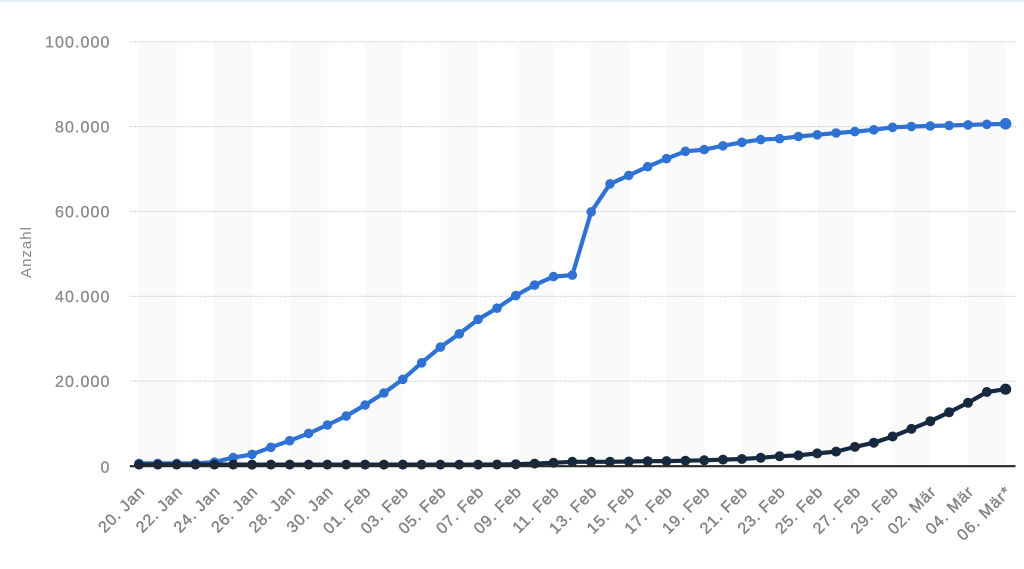  What do you see at coordinates (83, 297) in the screenshot?
I see `svg-text: 40.000` at bounding box center [83, 297].